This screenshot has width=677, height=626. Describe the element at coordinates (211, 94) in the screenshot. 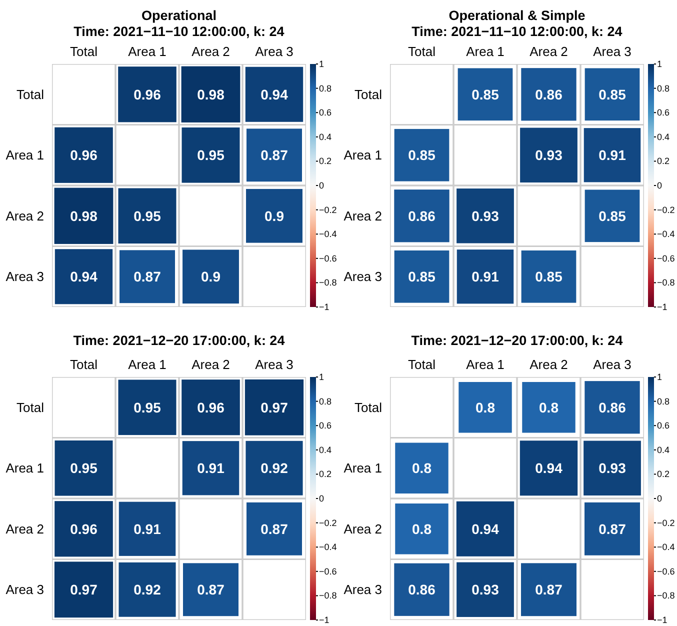

I see `data-label: 0.98` at that location.